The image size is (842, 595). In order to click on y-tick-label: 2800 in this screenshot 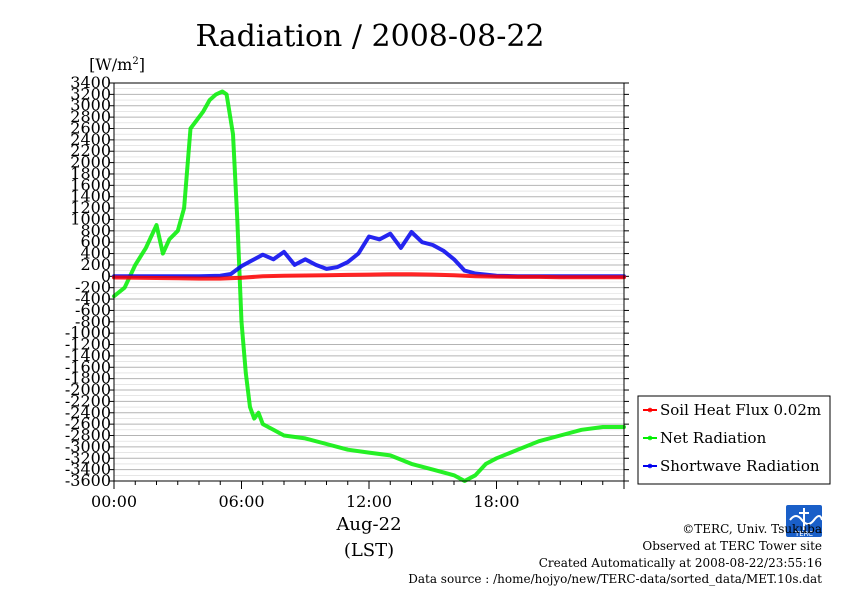, I will do `click(90, 116)`.